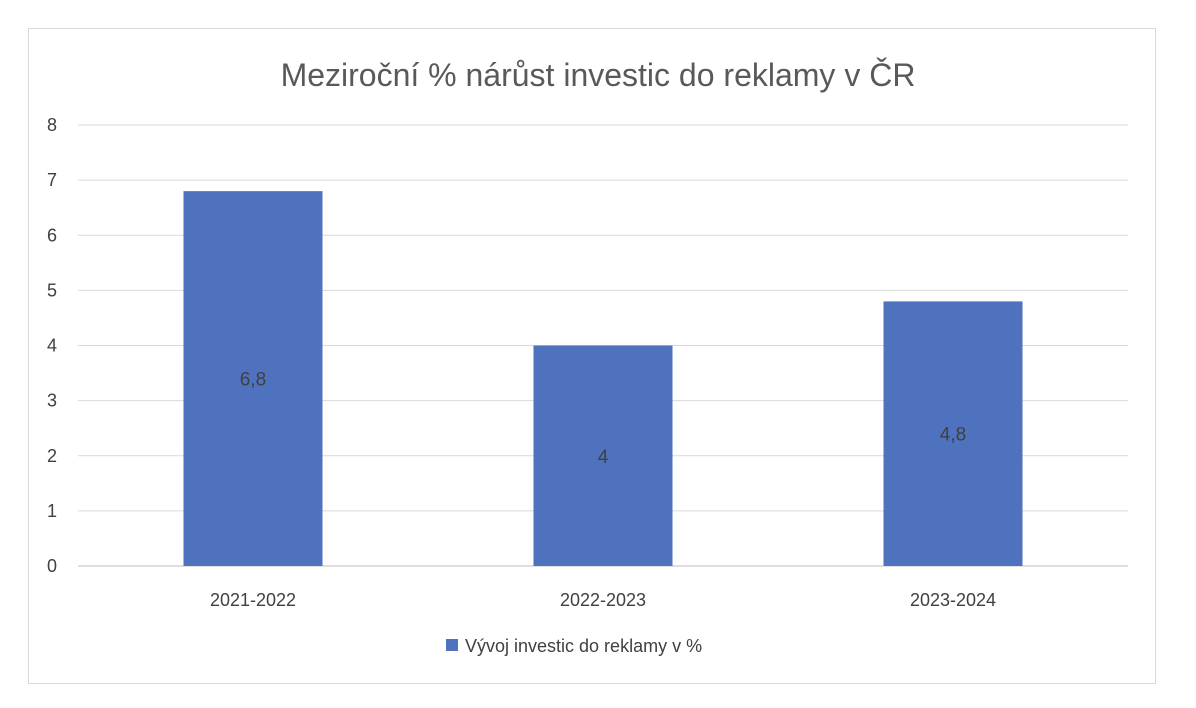 The image size is (1196, 708). Describe the element at coordinates (52, 125) in the screenshot. I see `y-tick-label: 8` at that location.